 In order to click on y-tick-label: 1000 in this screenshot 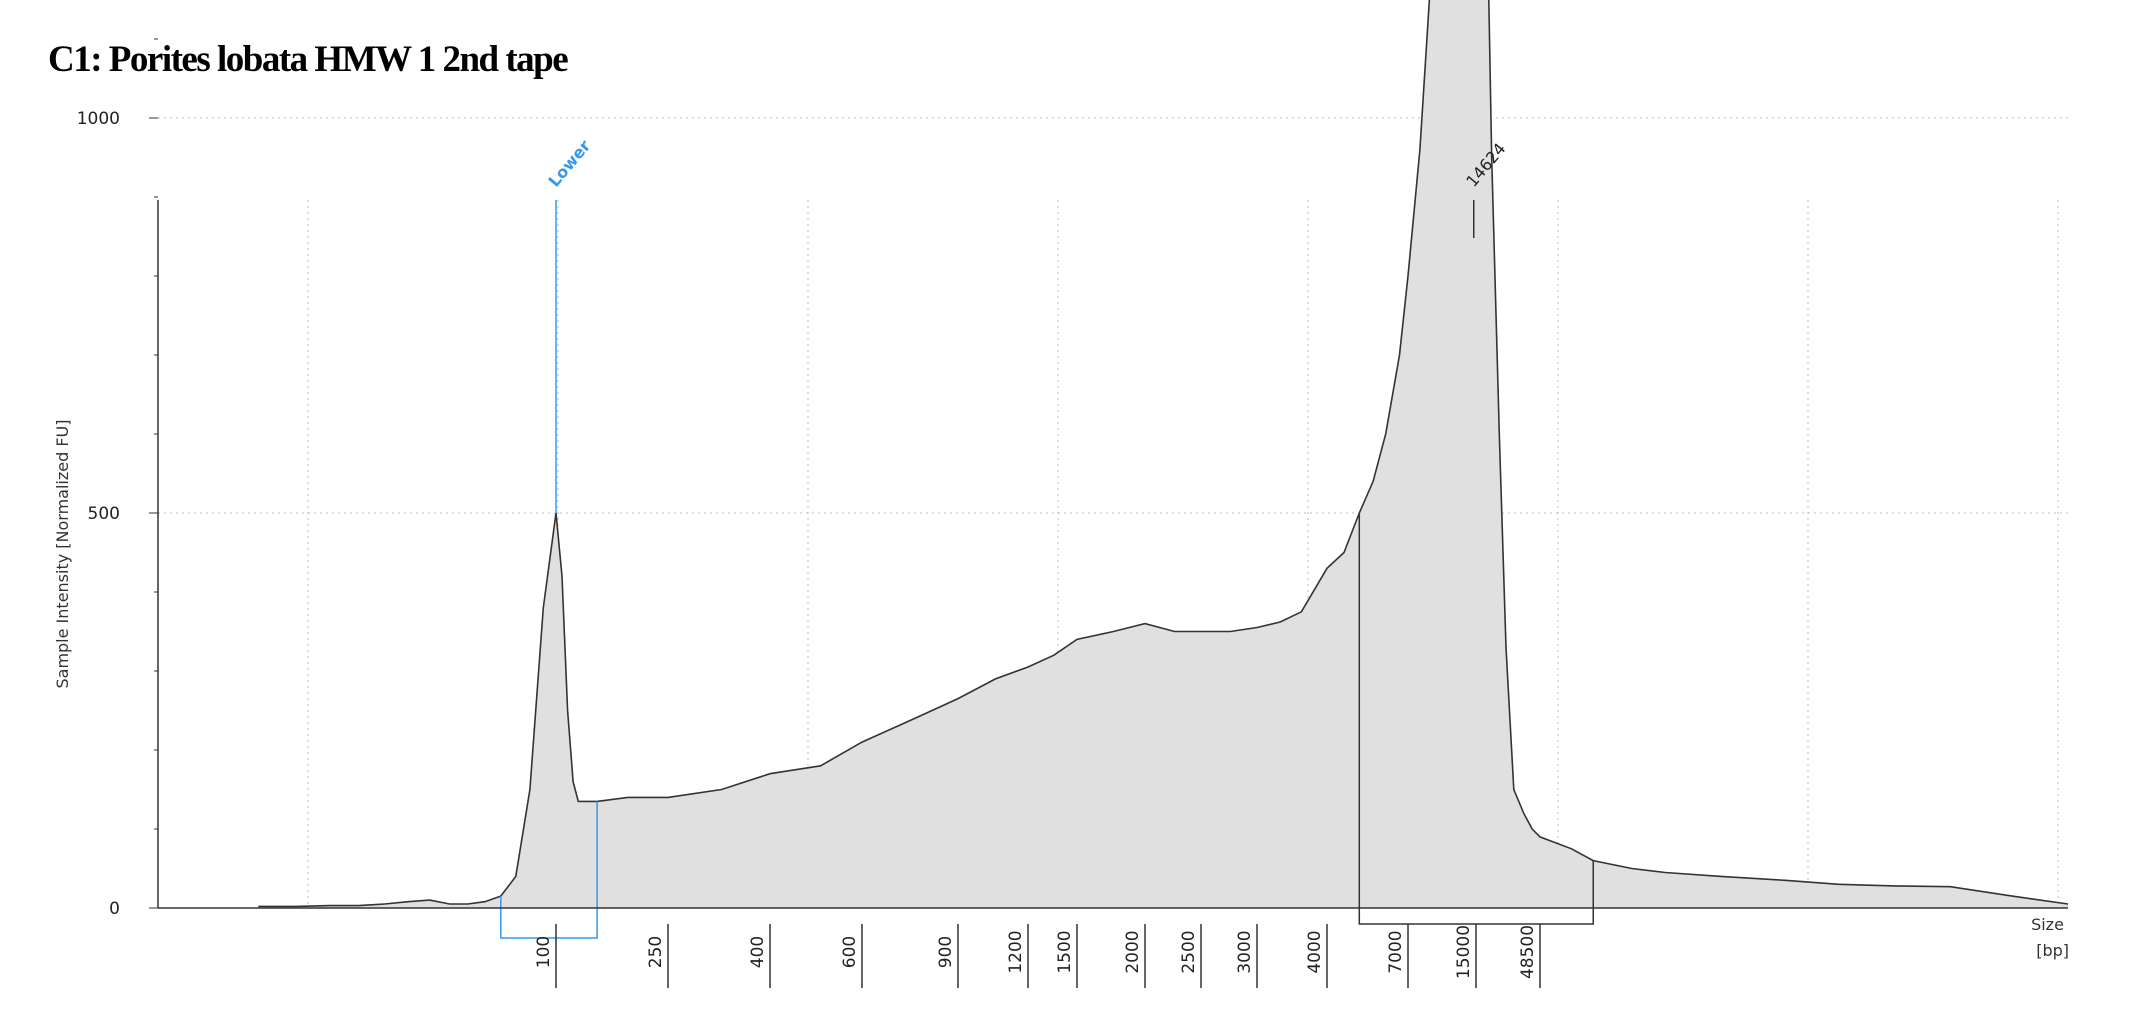, I will do `click(98, 119)`.